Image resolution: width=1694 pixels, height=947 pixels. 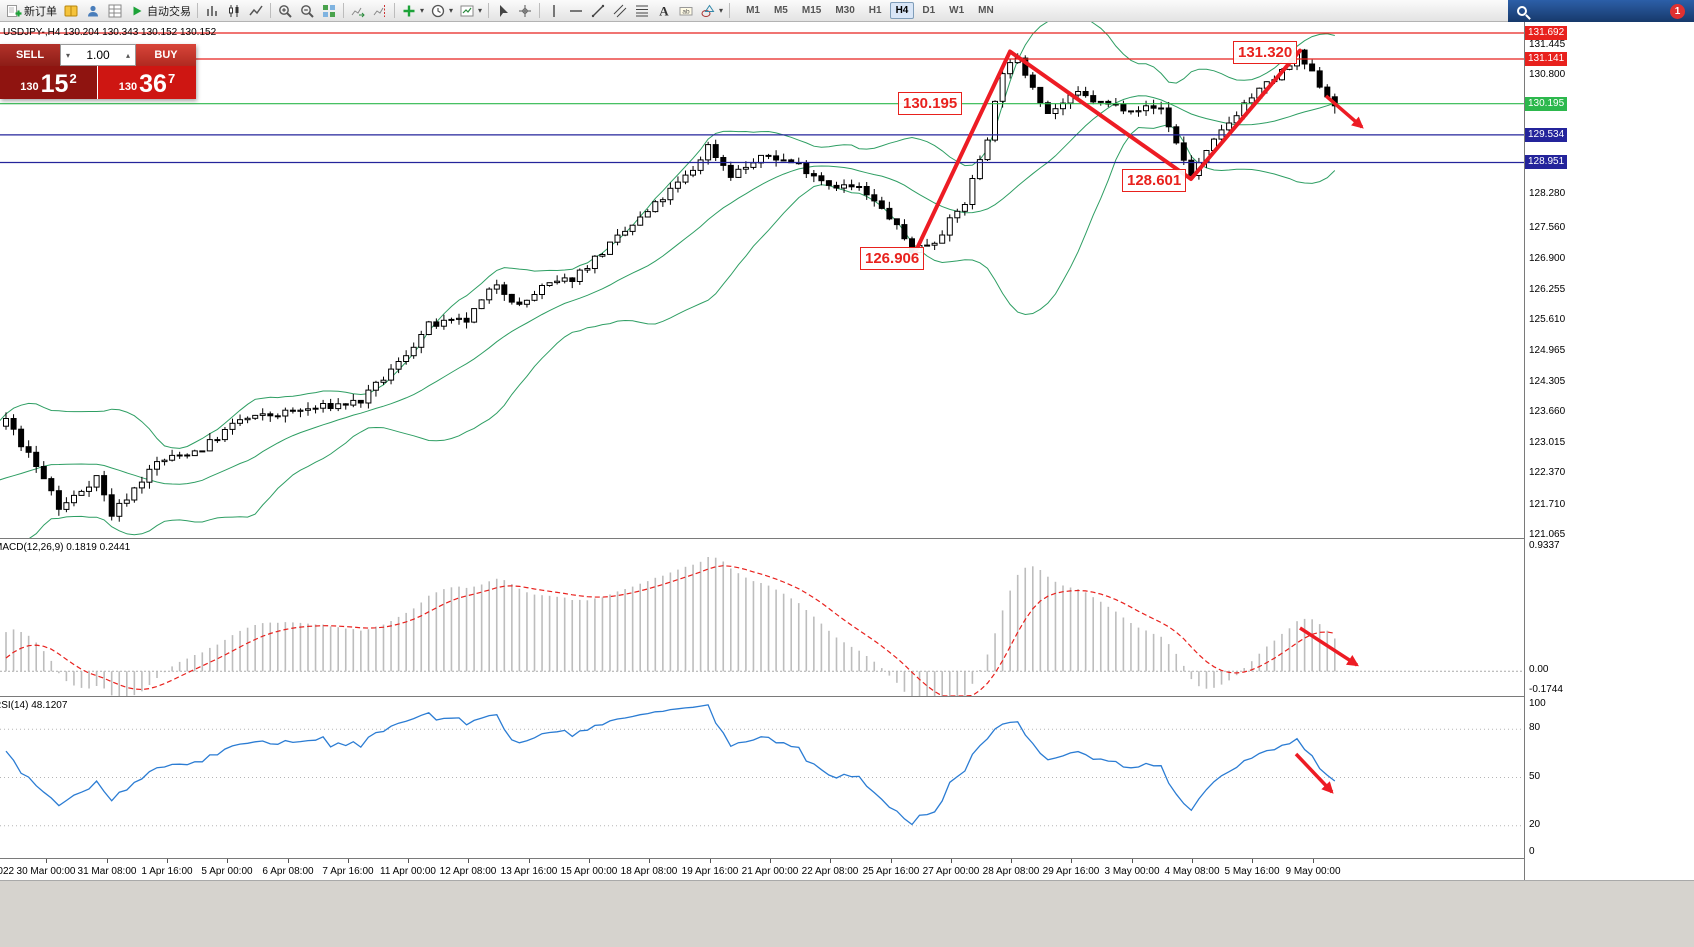 What do you see at coordinates (1132, 871) in the screenshot?
I see `time-axis-label: 3 May 00:00` at bounding box center [1132, 871].